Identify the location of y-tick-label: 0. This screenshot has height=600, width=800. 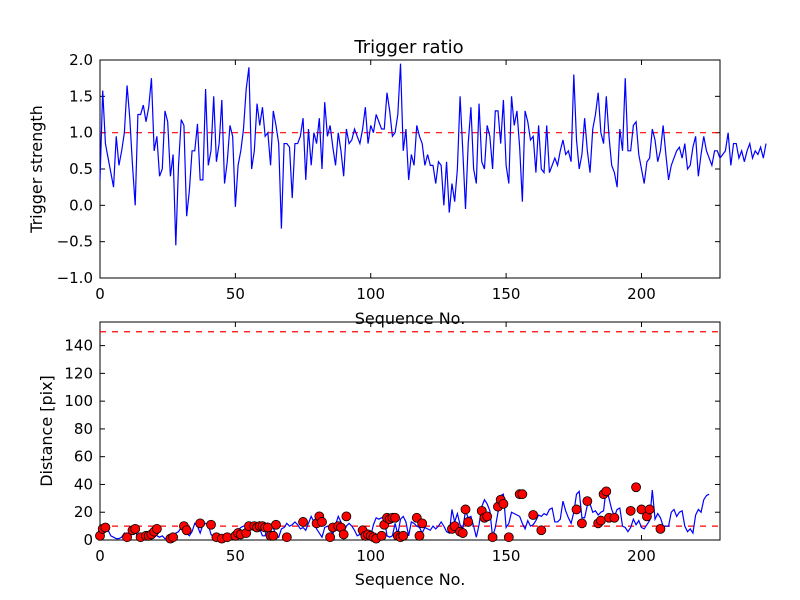
(88, 540).